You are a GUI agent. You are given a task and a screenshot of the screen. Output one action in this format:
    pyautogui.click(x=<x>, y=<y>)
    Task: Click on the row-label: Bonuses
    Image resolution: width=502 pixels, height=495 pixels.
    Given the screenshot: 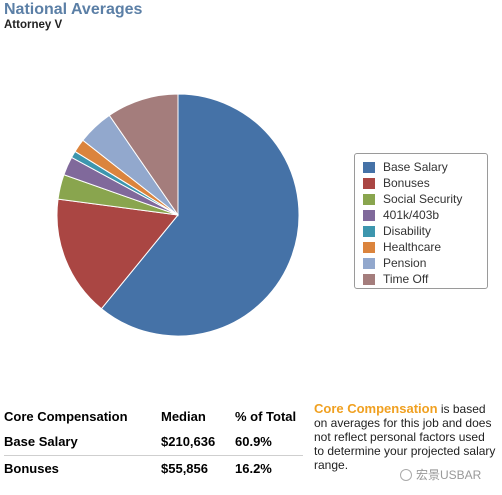 What is the action you would take?
    pyautogui.click(x=31, y=468)
    